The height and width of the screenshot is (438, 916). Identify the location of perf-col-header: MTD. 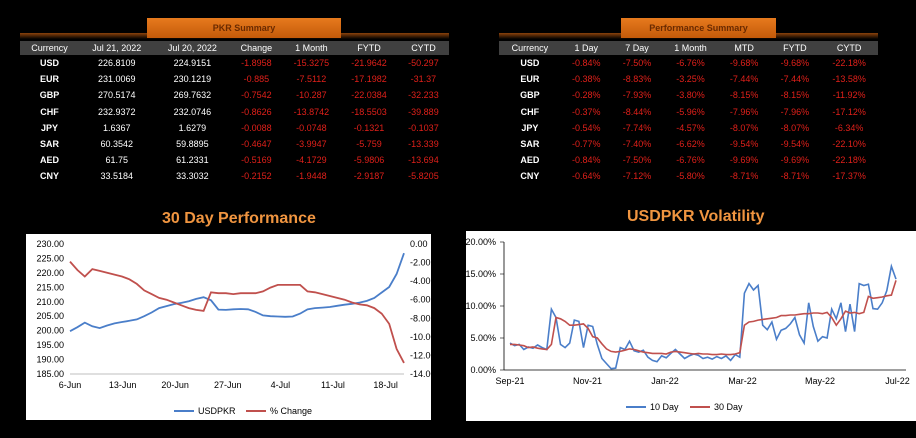
(744, 48).